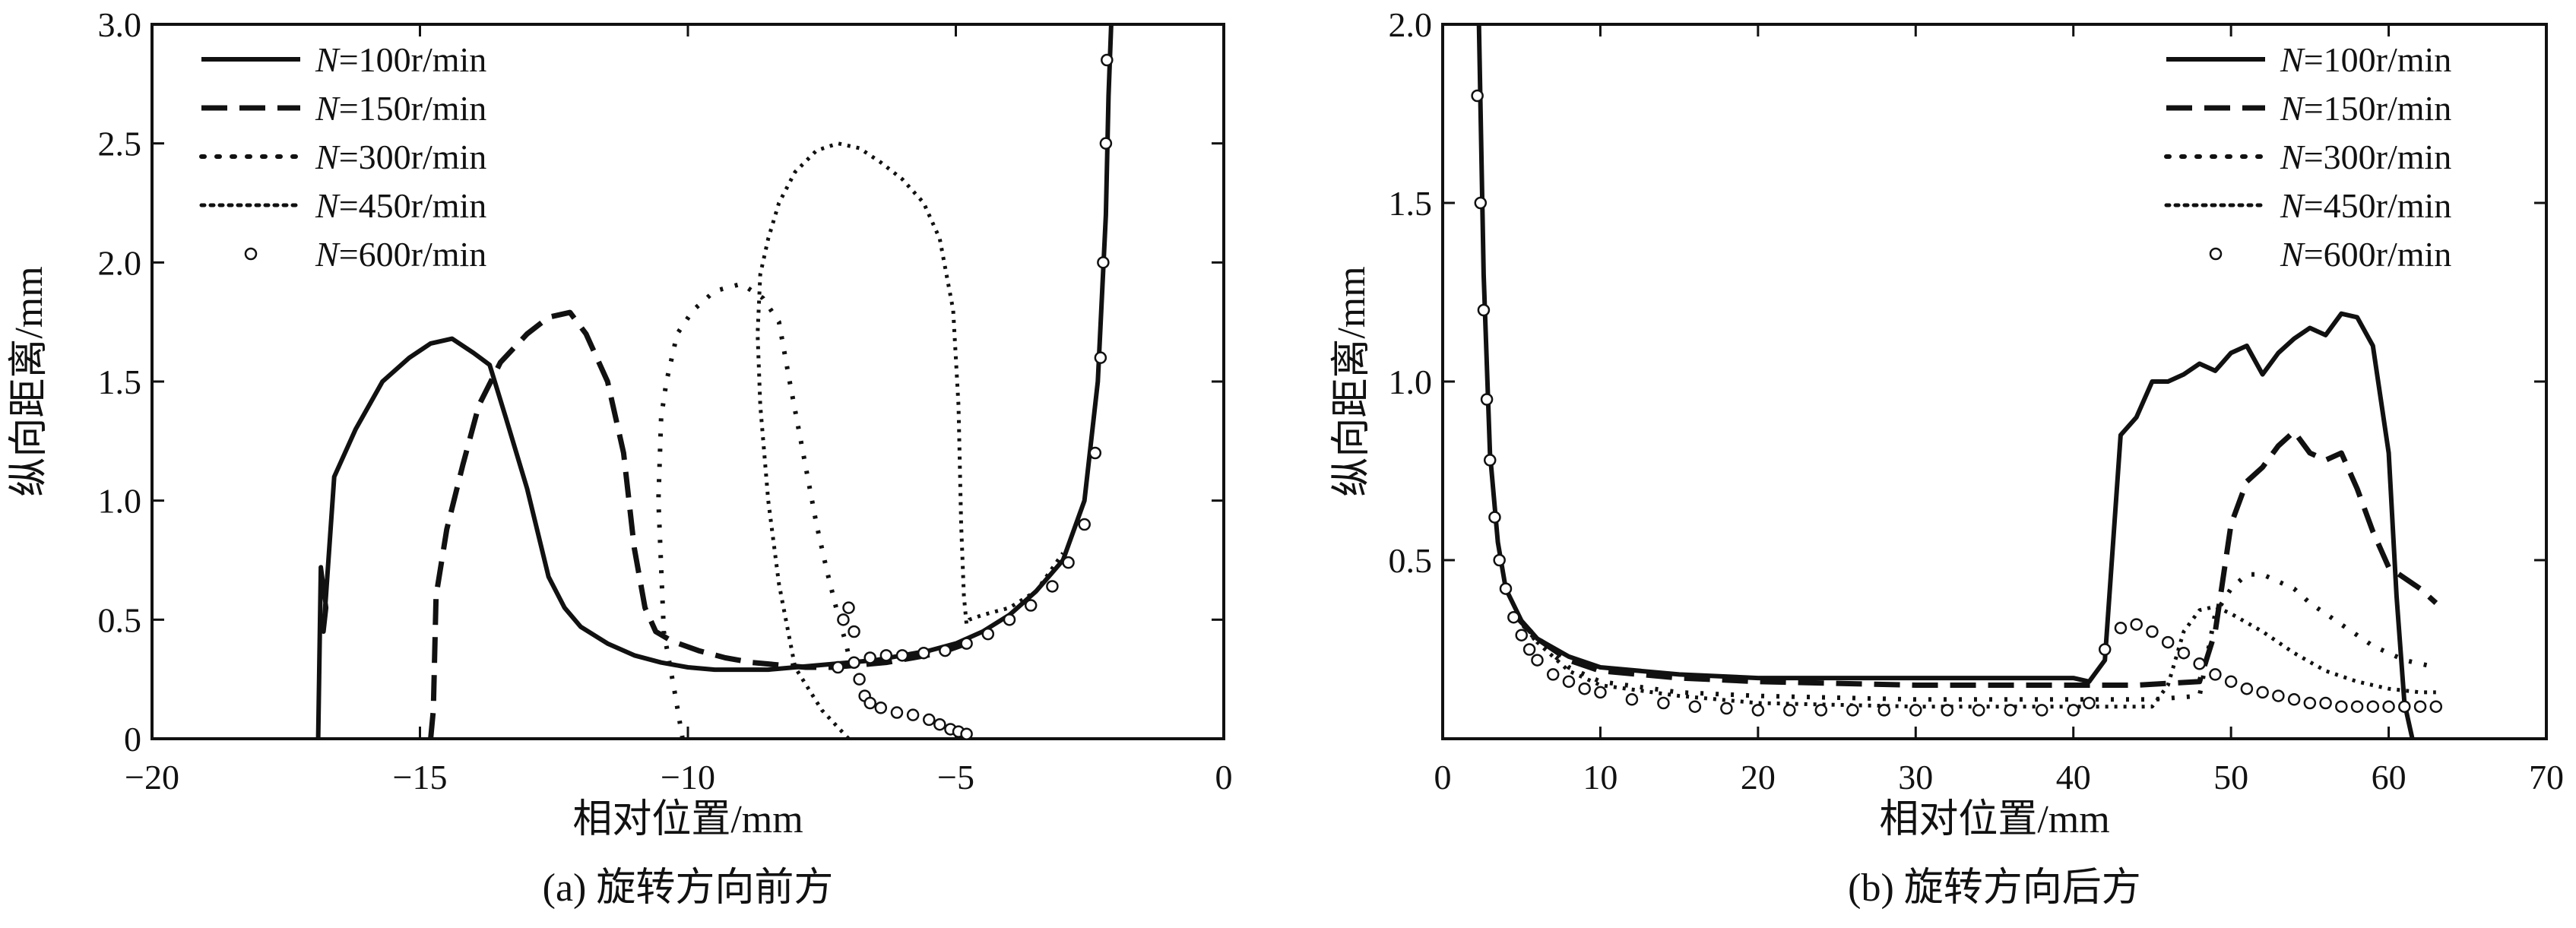 The height and width of the screenshot is (928, 2576). I want to click on y-tick-label: 3.0, so click(120, 24).